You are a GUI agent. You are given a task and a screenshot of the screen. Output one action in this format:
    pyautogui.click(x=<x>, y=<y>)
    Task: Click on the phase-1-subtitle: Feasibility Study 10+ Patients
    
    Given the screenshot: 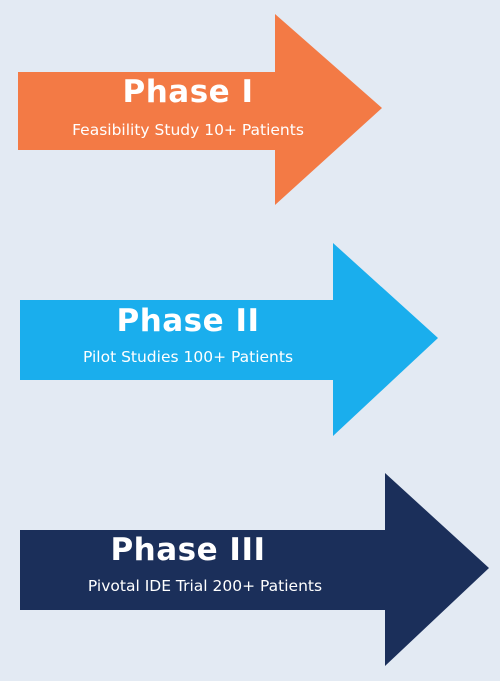 What is the action you would take?
    pyautogui.click(x=188, y=130)
    